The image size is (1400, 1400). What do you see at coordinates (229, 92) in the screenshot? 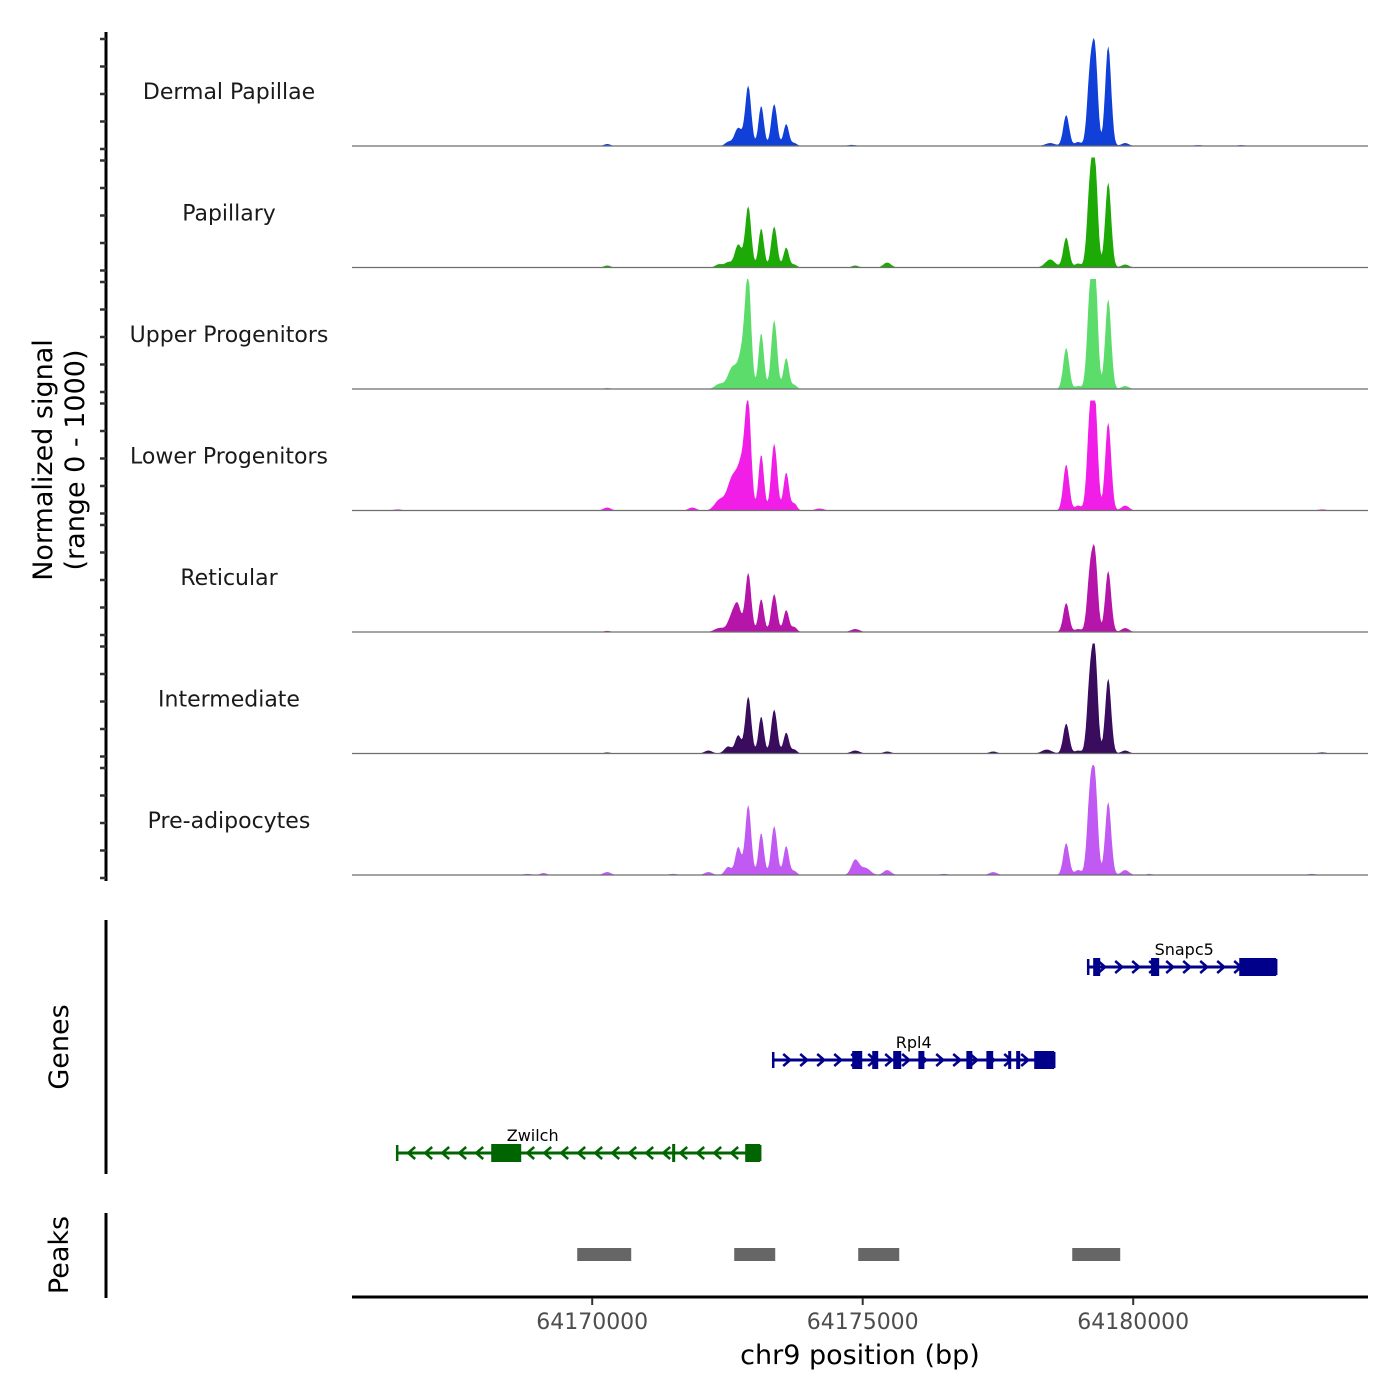
I see `track-label: Dermal Papillae` at bounding box center [229, 92].